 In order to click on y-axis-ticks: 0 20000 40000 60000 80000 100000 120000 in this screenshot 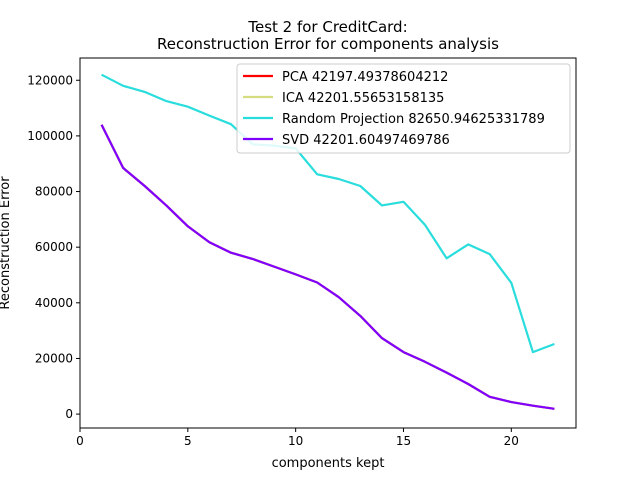, I will do `click(53, 247)`.